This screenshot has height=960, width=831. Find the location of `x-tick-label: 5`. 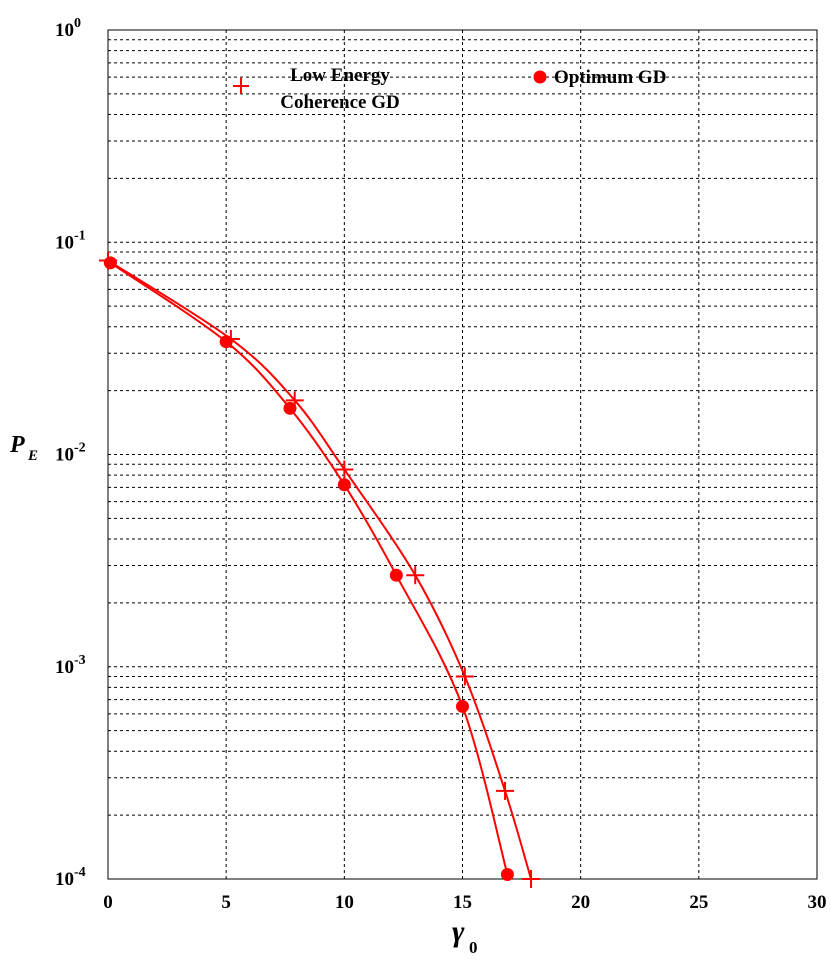

x-tick-label: 5 is located at coordinates (226, 902).